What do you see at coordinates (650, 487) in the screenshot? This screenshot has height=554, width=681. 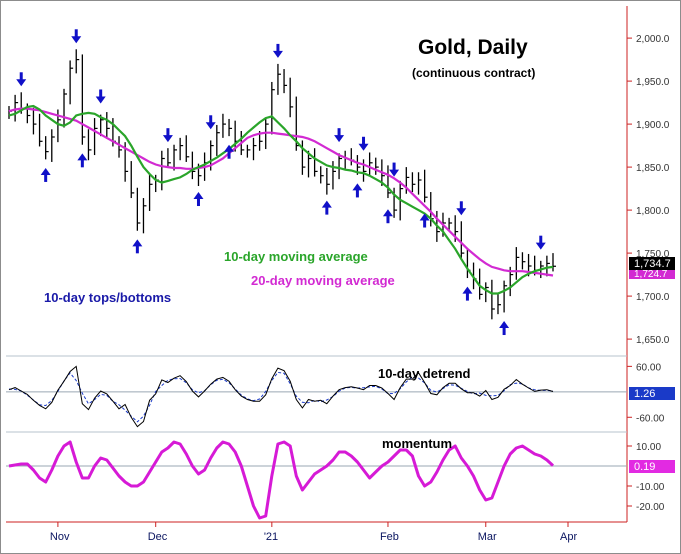 I see `momentum-ytick-label: -10.00` at bounding box center [650, 487].